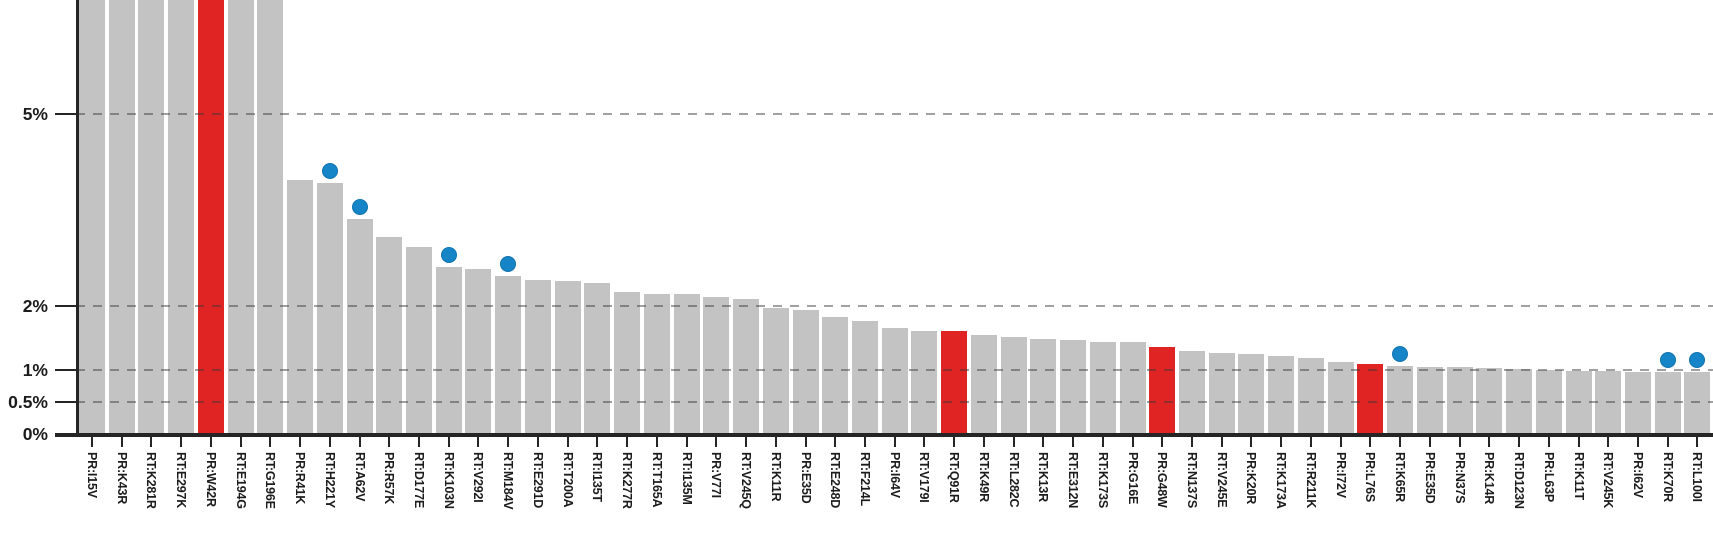  What do you see at coordinates (35, 305) in the screenshot?
I see `y-axis-tick-label: 2%` at bounding box center [35, 305].